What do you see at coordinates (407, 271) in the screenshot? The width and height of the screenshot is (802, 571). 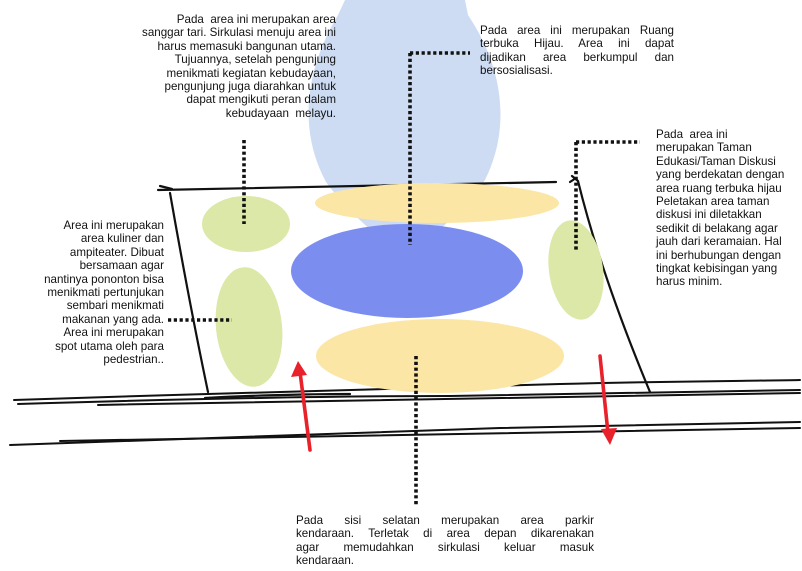 I see `zone-ruang-terbuka-hijau` at bounding box center [407, 271].